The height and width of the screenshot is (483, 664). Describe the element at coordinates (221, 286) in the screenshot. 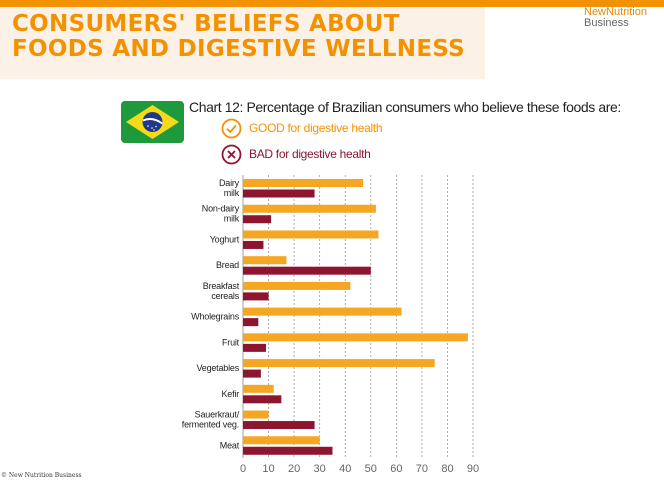

I see `category-label: Breakfast` at that location.